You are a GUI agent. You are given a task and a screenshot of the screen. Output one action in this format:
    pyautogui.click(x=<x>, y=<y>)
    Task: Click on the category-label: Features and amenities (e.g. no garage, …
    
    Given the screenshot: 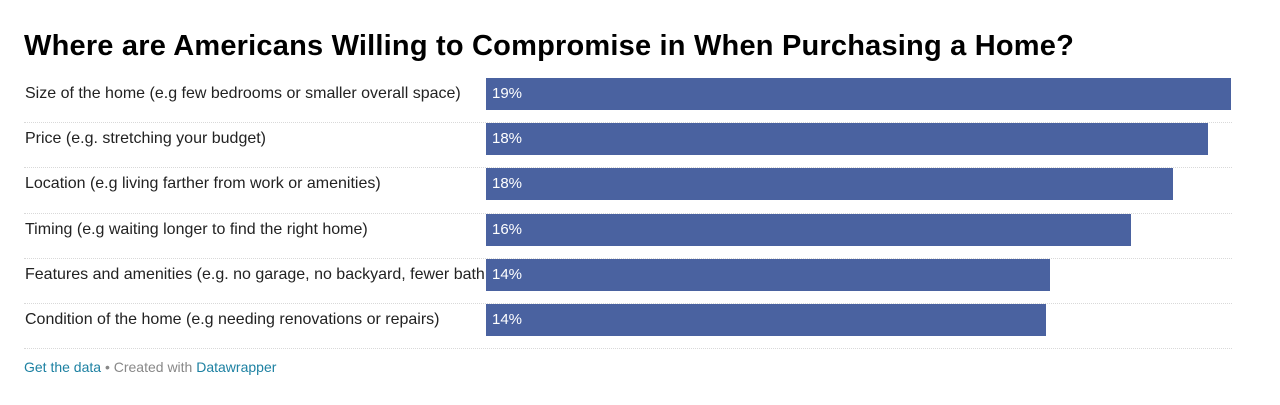 What is the action you would take?
    pyautogui.click(x=280, y=274)
    